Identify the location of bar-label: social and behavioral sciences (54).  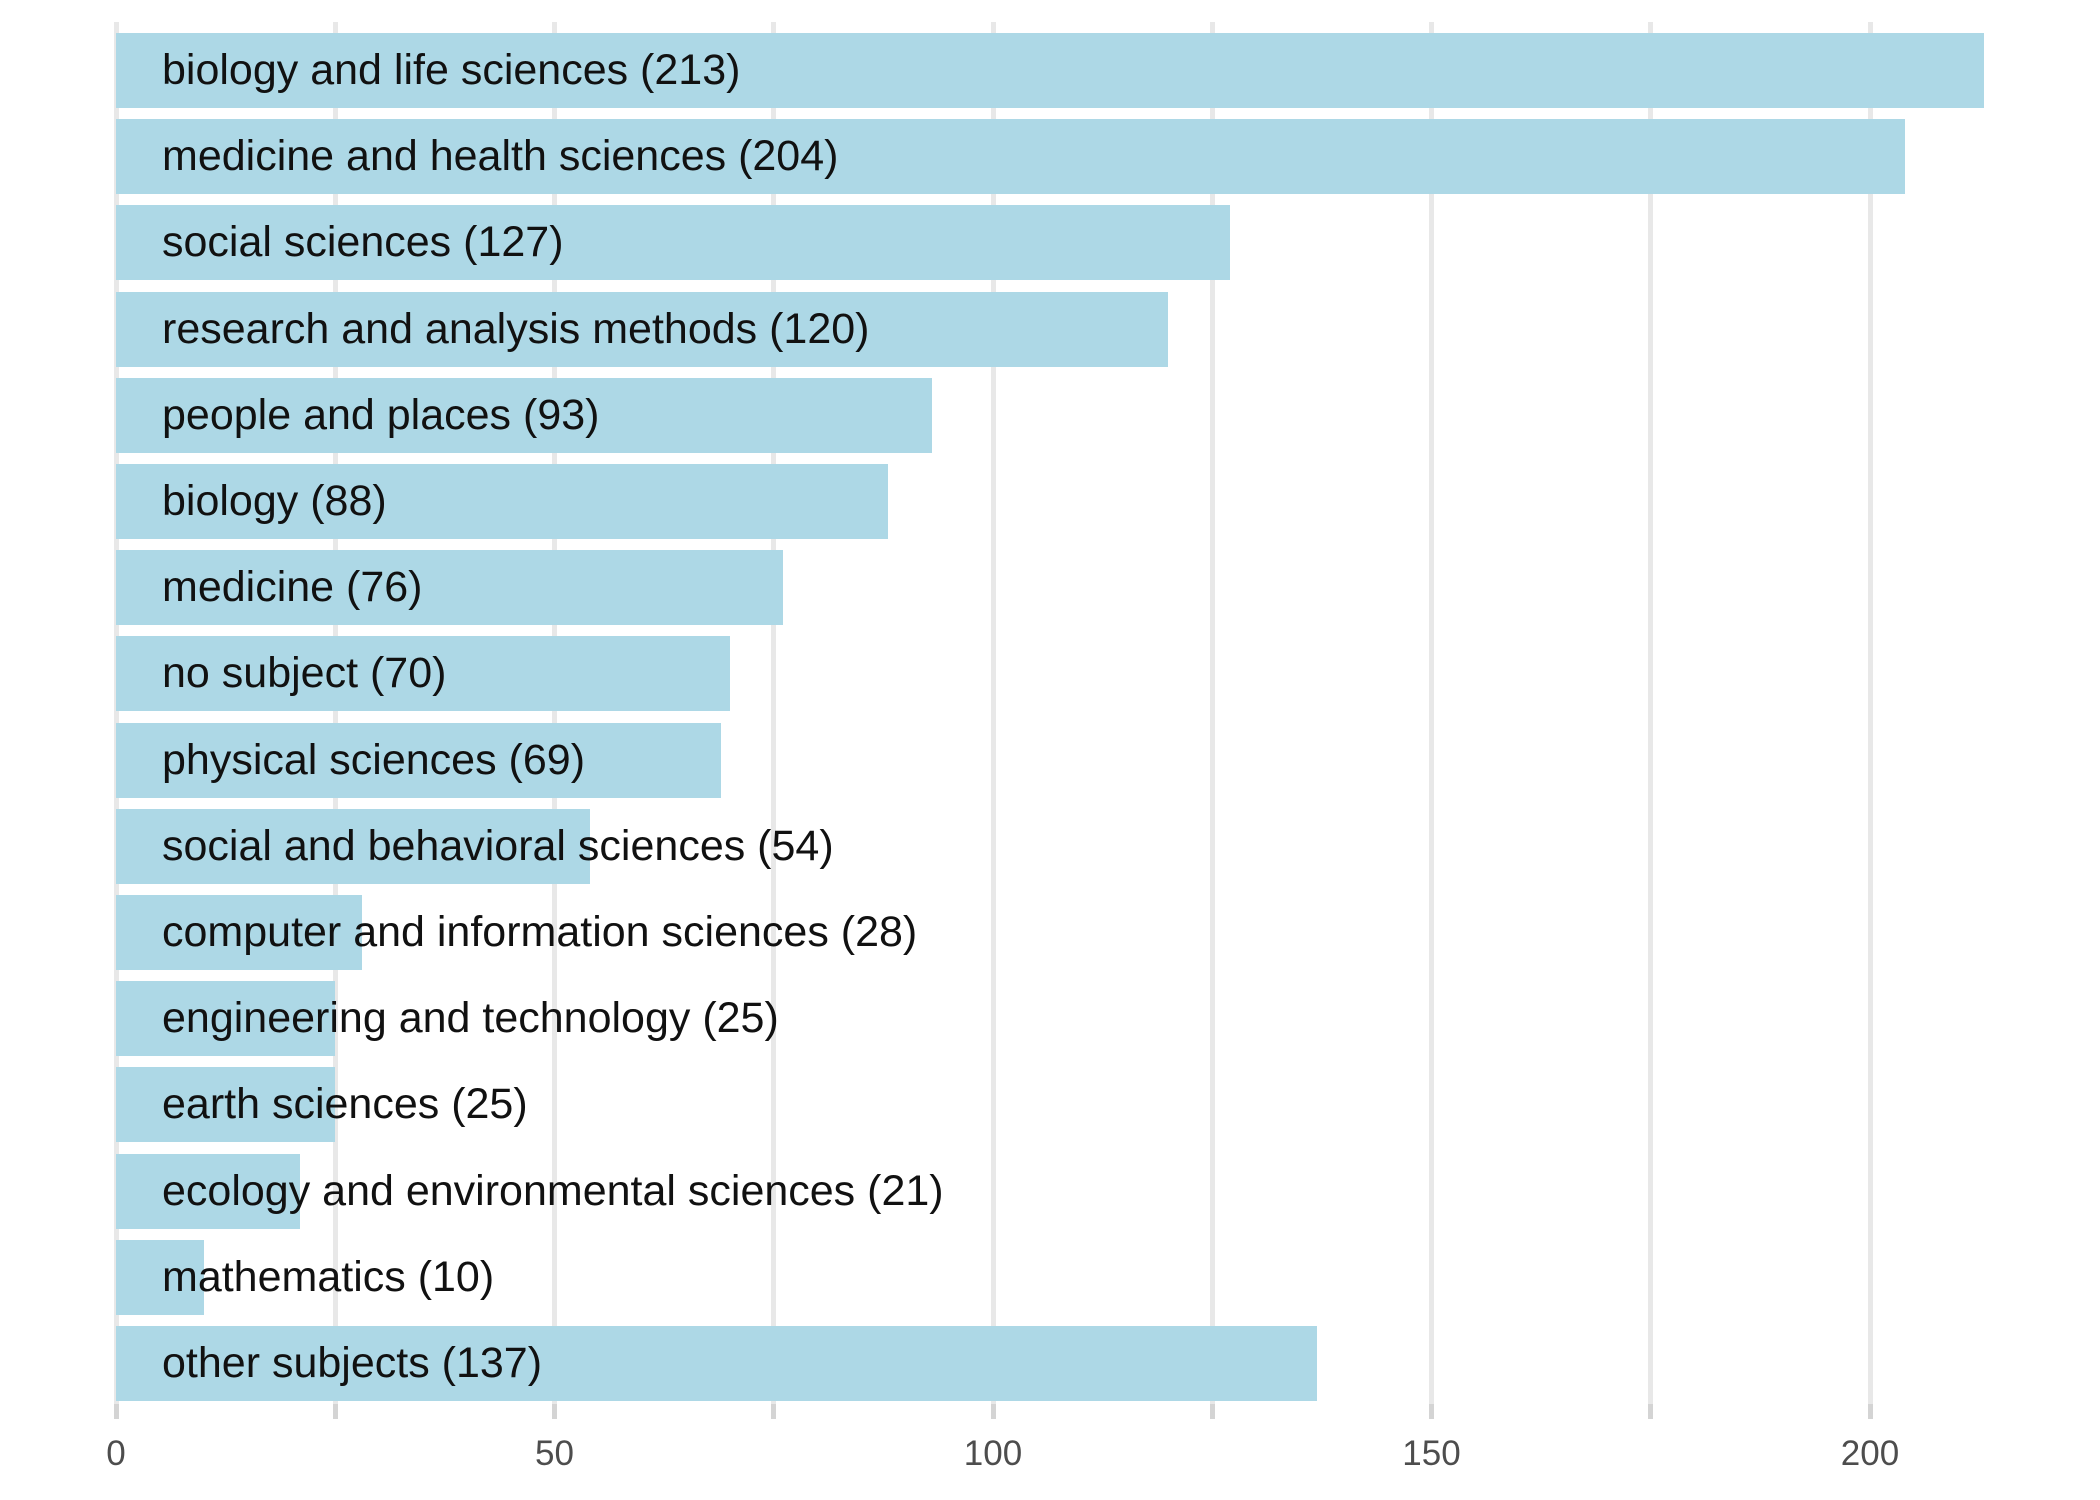
(498, 845).